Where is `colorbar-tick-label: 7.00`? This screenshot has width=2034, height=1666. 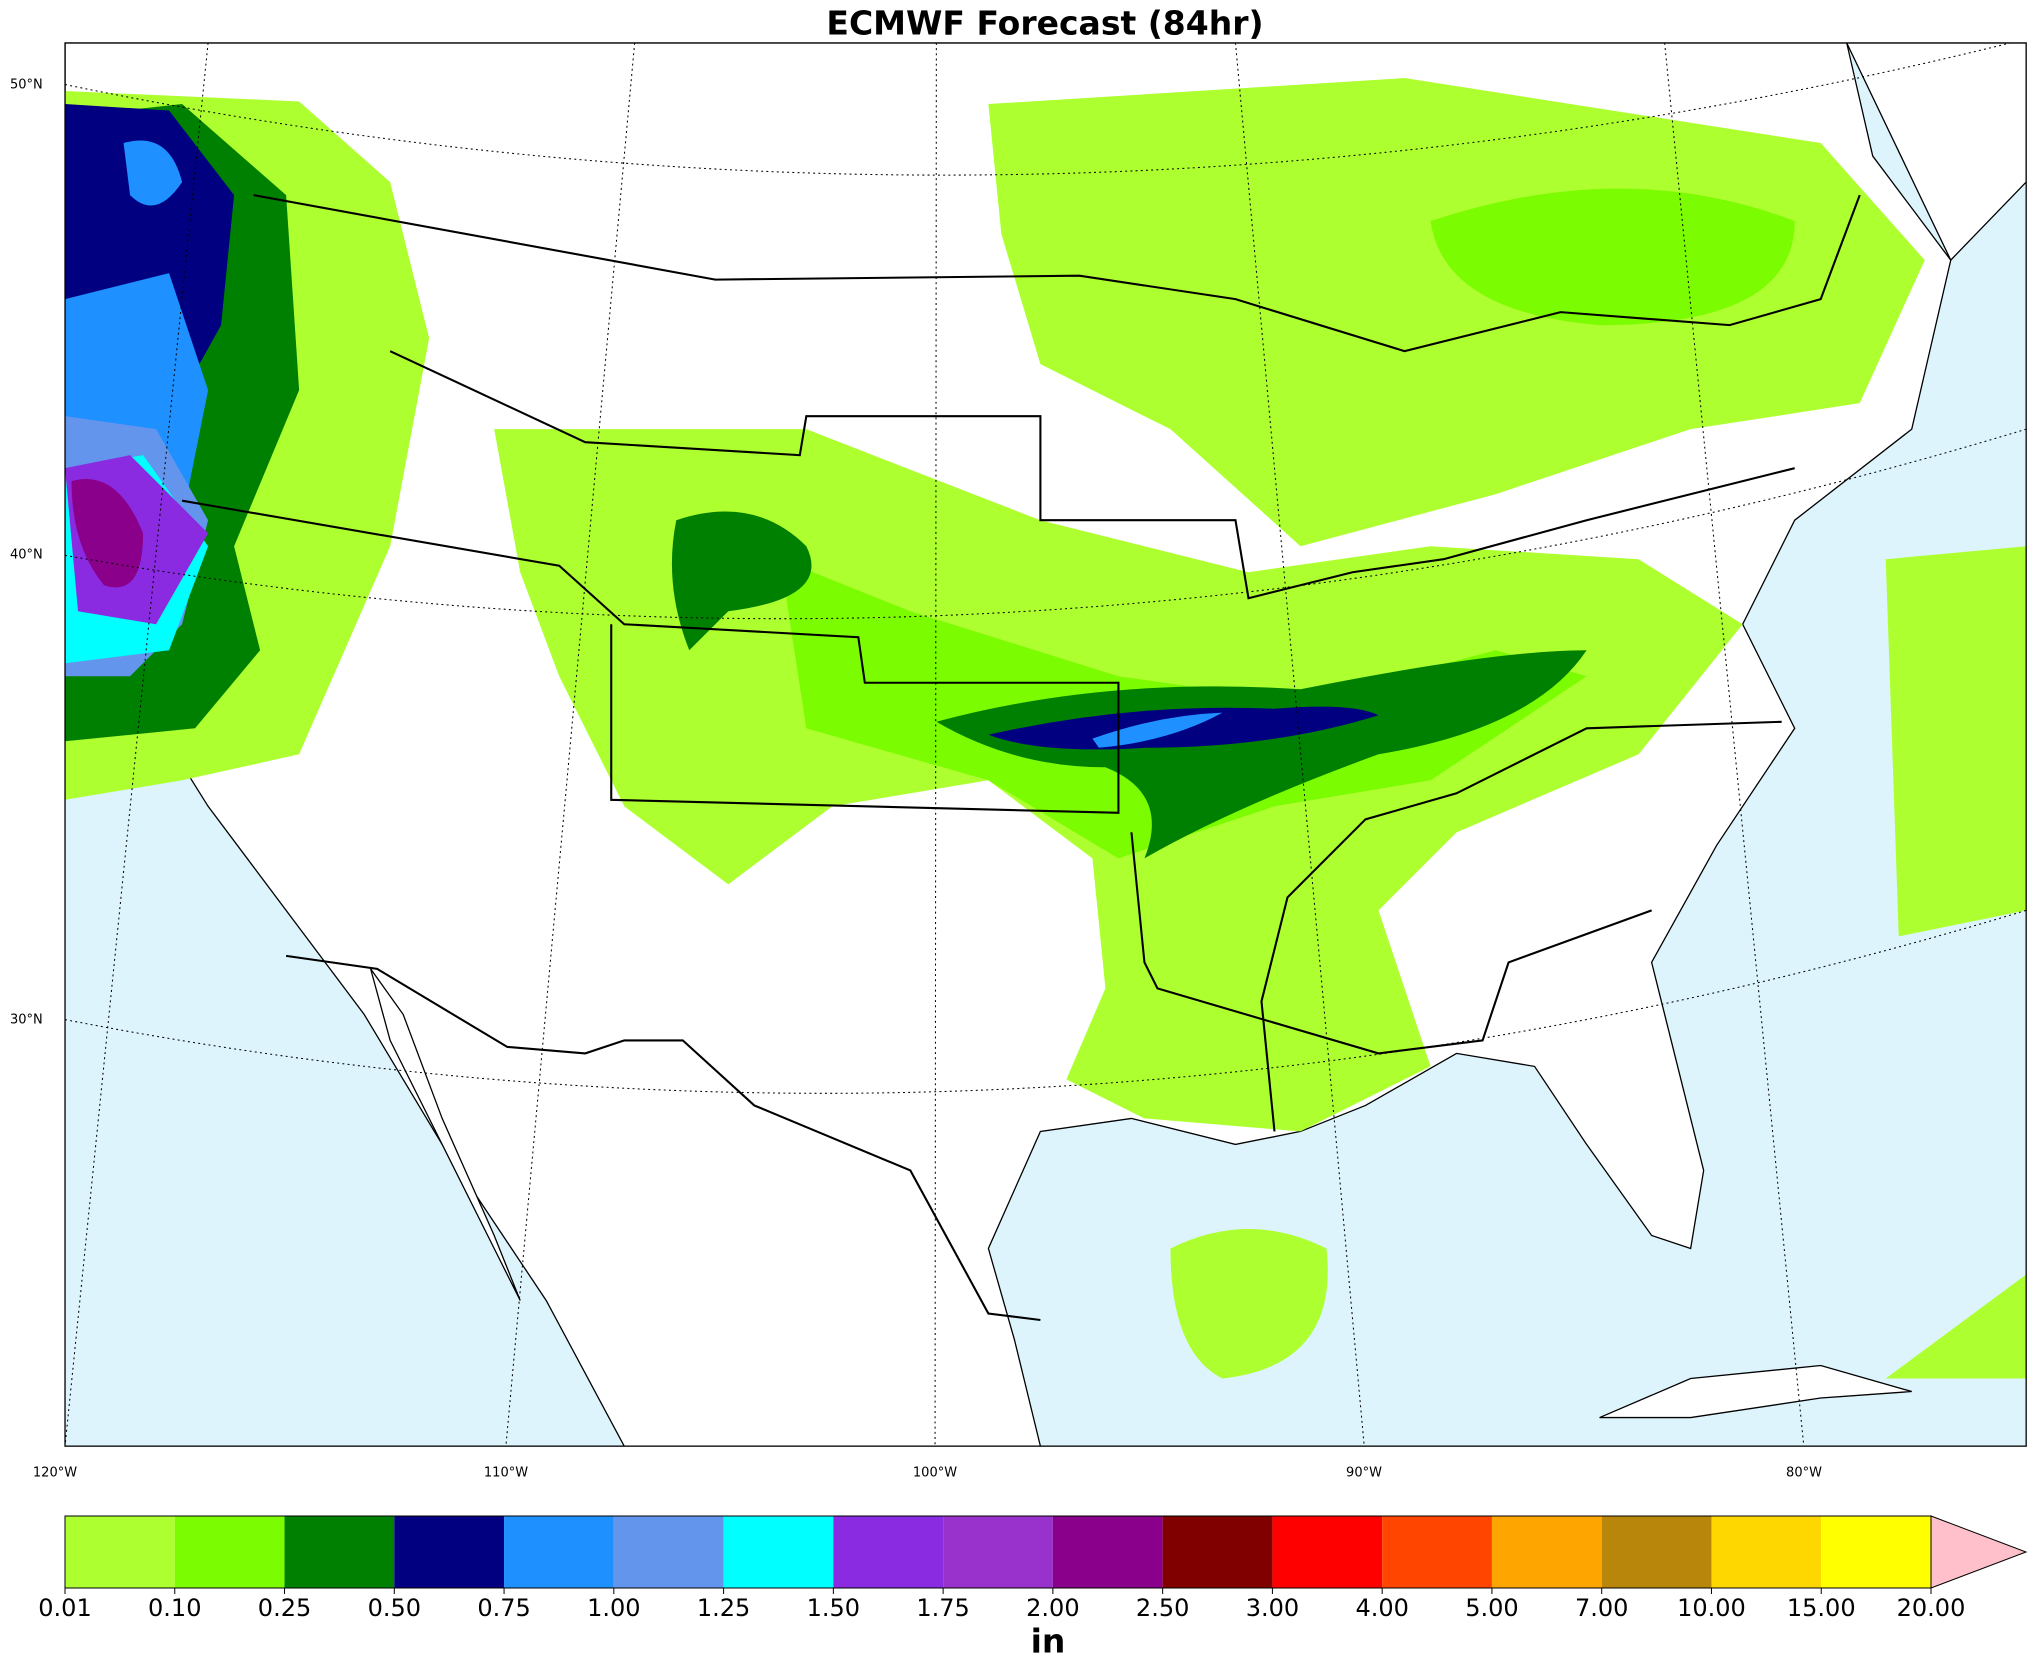
colorbar-tick-label: 7.00 is located at coordinates (1601, 1608).